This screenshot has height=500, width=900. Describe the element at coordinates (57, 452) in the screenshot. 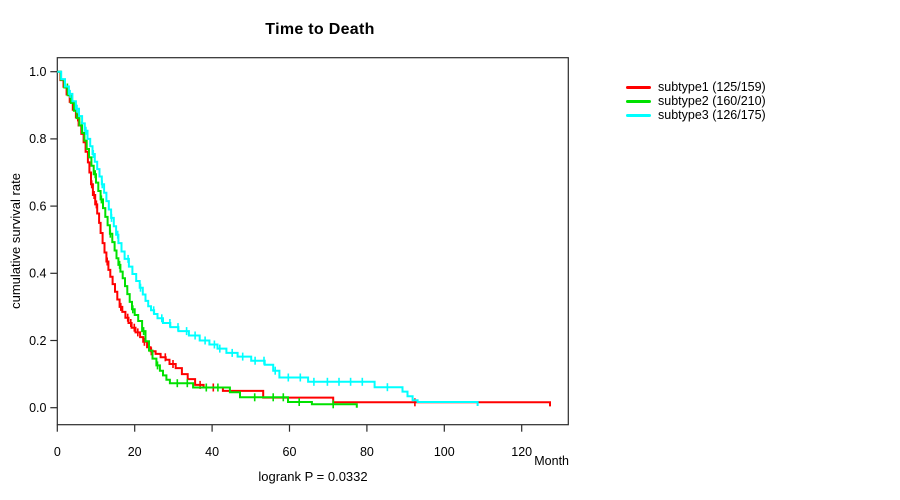

I see `x-tick-label: 0` at that location.